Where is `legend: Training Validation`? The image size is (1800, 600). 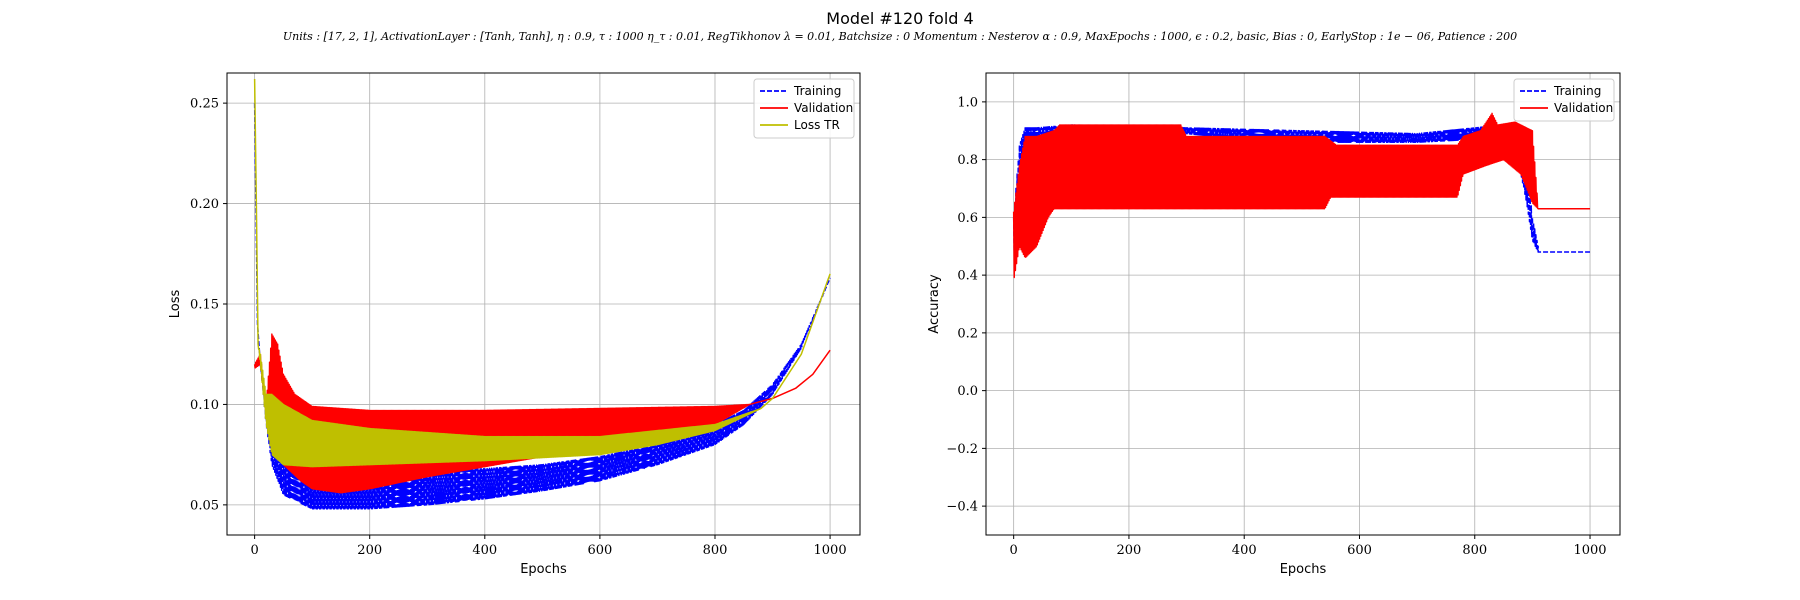 legend: Training Validation is located at coordinates (1564, 100).